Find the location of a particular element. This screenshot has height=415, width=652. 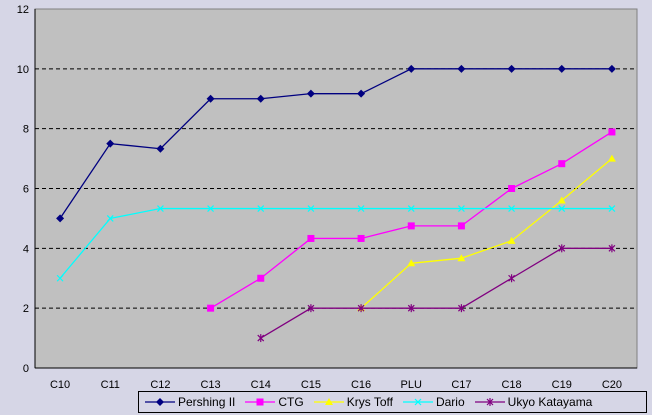

x-tick-label: C10 is located at coordinates (60, 384).